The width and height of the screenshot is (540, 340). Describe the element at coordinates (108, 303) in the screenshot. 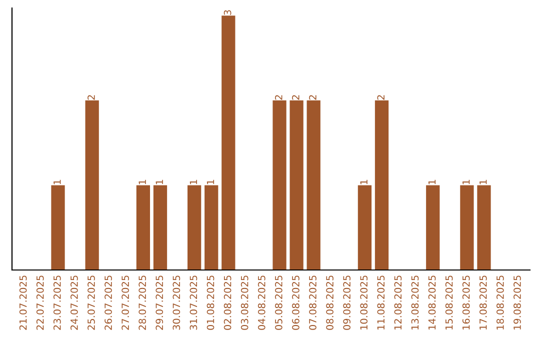

I see `x-tick-label: 26.07.2025` at that location.